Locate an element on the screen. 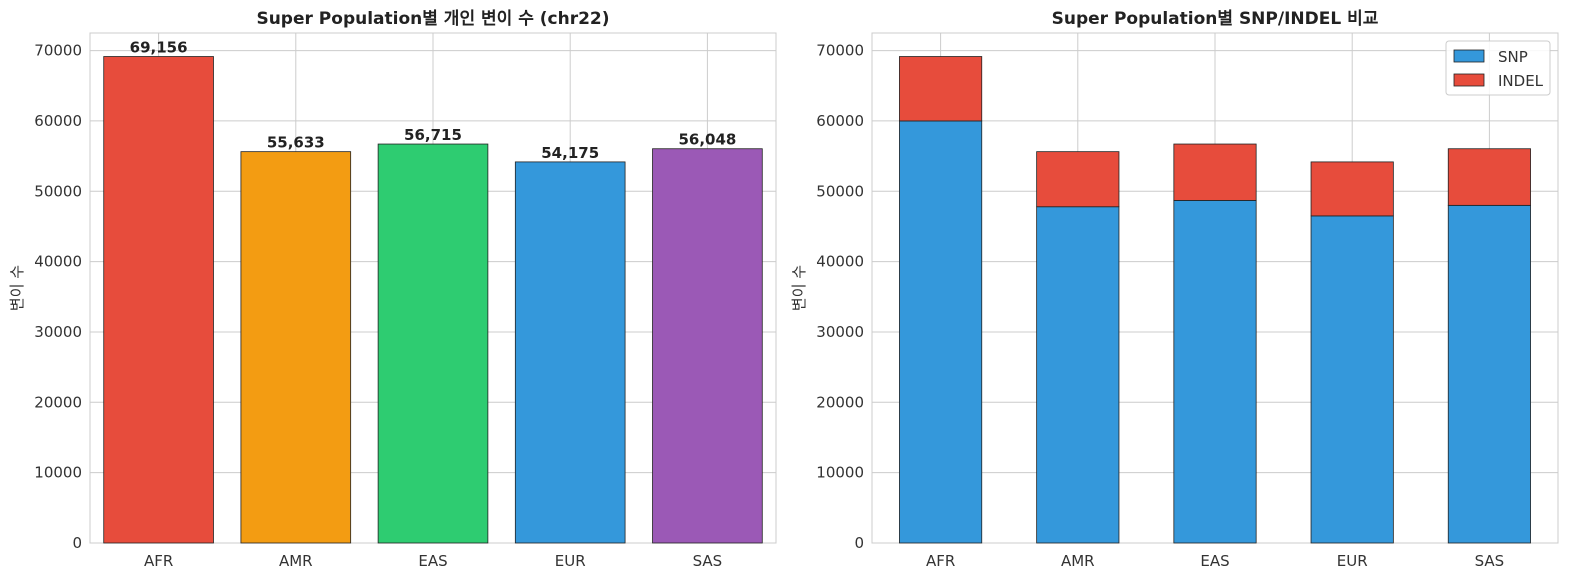  bar-amr is located at coordinates (296, 347).